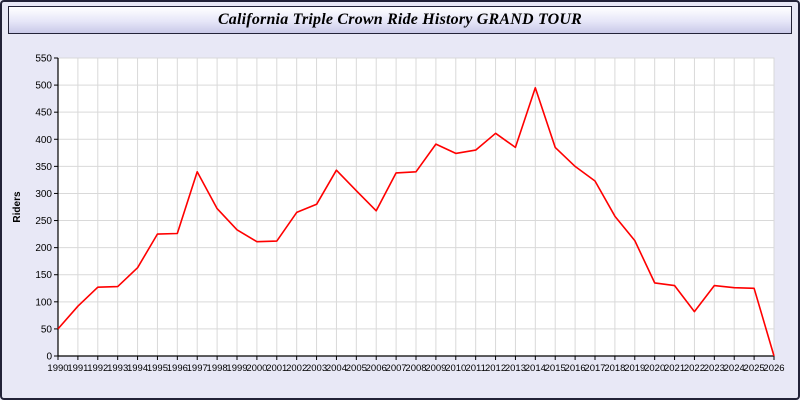 The width and height of the screenshot is (800, 400). What do you see at coordinates (43, 113) in the screenshot?
I see `y-tick-label: 450` at bounding box center [43, 113].